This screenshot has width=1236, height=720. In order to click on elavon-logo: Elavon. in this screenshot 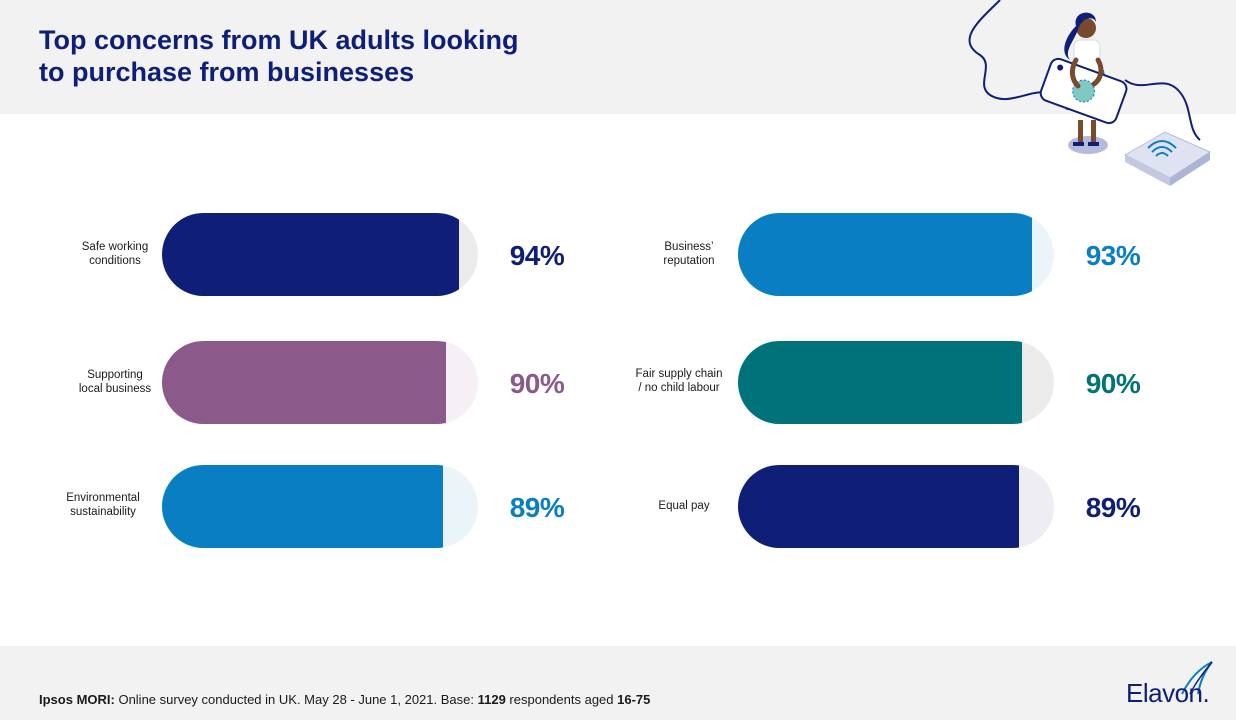, I will do `click(1175, 685)`.